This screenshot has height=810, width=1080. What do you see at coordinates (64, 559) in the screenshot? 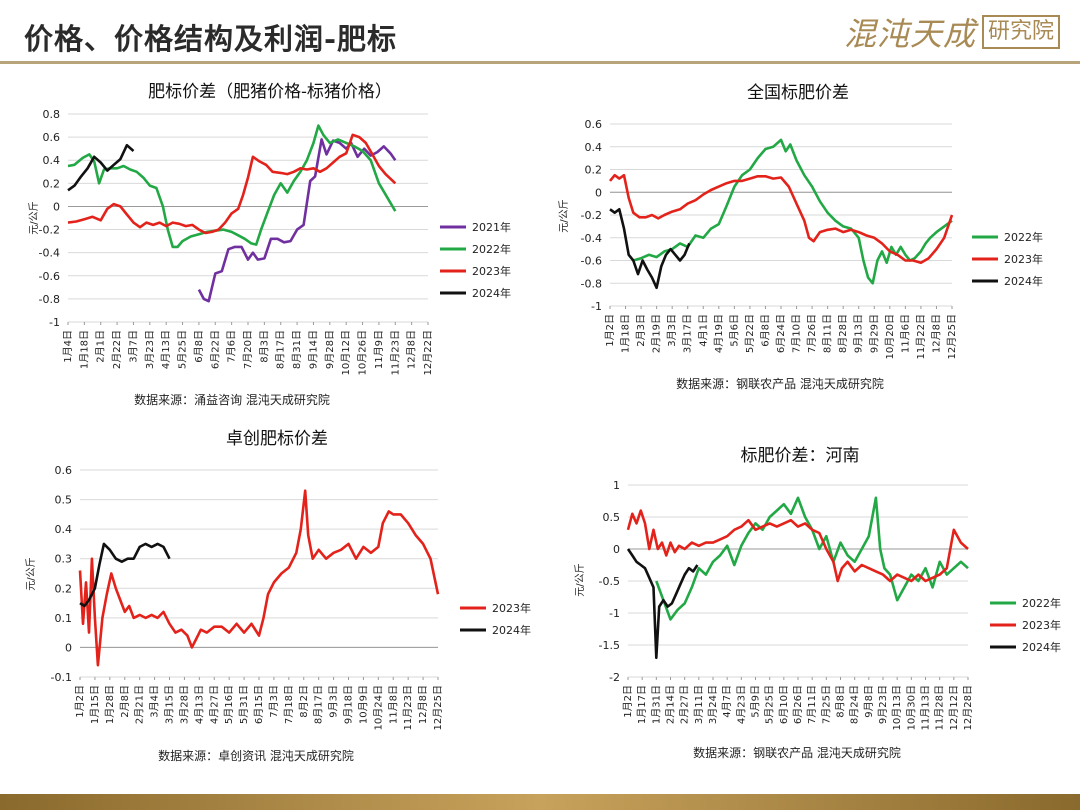
I see `y-tick-label: 0.3` at bounding box center [64, 559].